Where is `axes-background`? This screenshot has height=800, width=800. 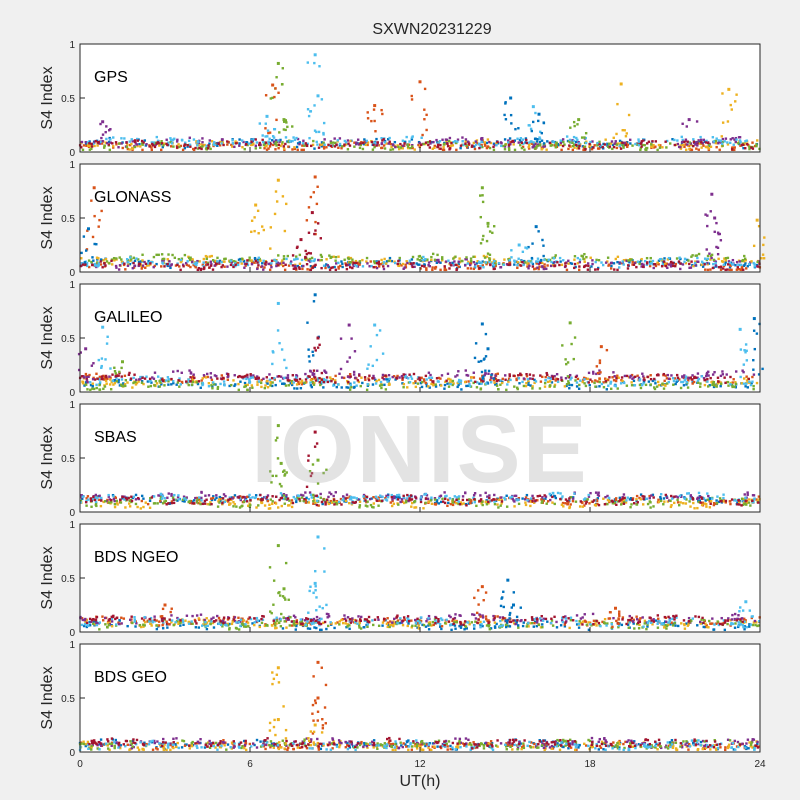
axes-background is located at coordinates (420, 458).